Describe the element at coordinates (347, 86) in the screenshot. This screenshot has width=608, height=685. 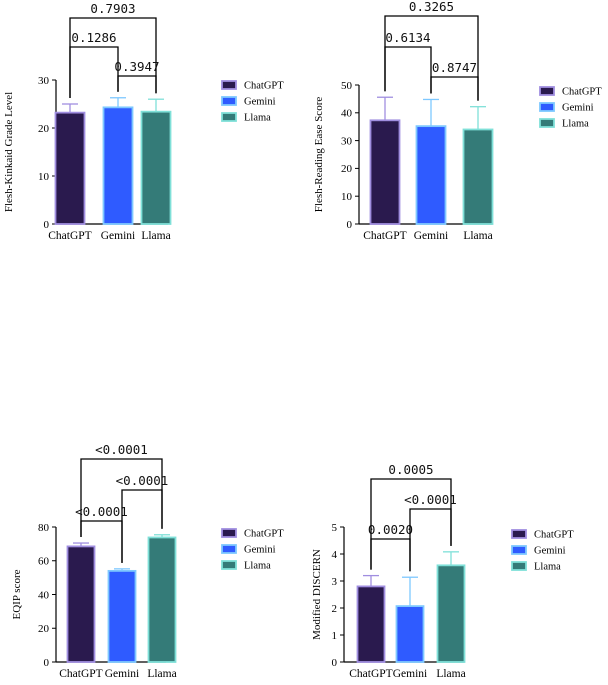
I see `y-tick-label: 50` at that location.